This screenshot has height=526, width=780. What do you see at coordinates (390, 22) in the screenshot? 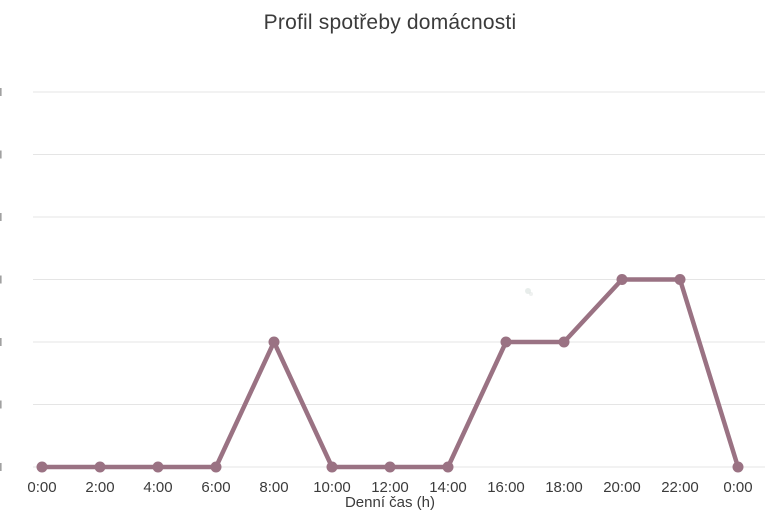
I see `chart-title: Profil spotřeby domácnosti` at bounding box center [390, 22].